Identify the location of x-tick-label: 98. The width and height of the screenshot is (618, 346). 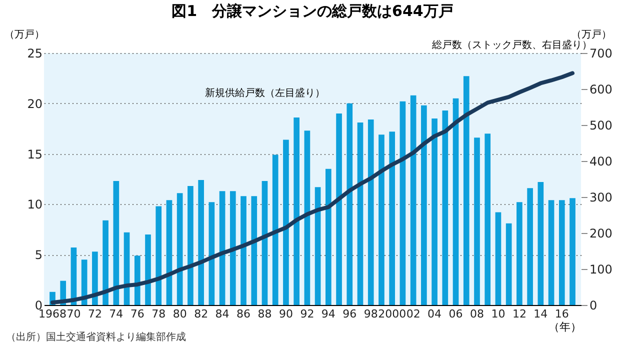
(371, 314).